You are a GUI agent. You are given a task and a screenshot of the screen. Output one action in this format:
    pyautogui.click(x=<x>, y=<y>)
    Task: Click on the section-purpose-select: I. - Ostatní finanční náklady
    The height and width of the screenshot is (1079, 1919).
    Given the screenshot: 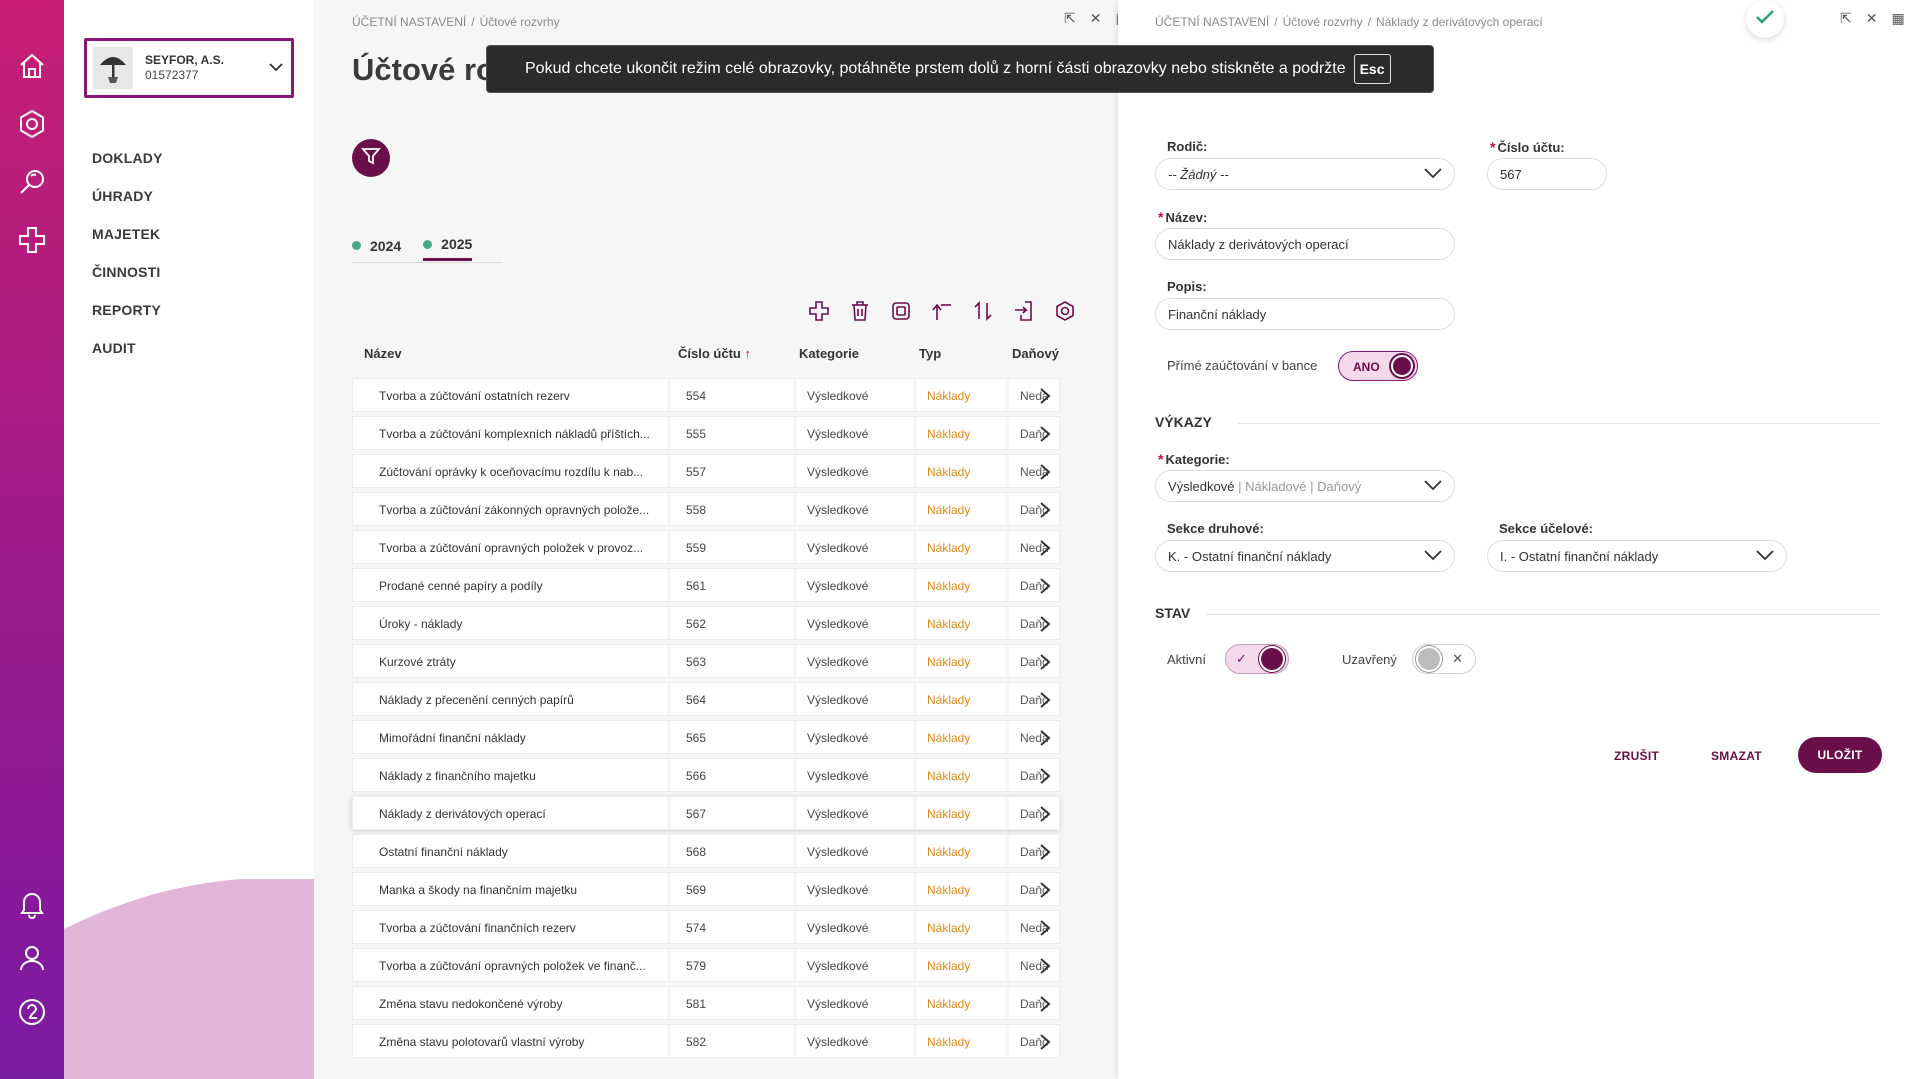 What is the action you would take?
    pyautogui.click(x=1637, y=556)
    